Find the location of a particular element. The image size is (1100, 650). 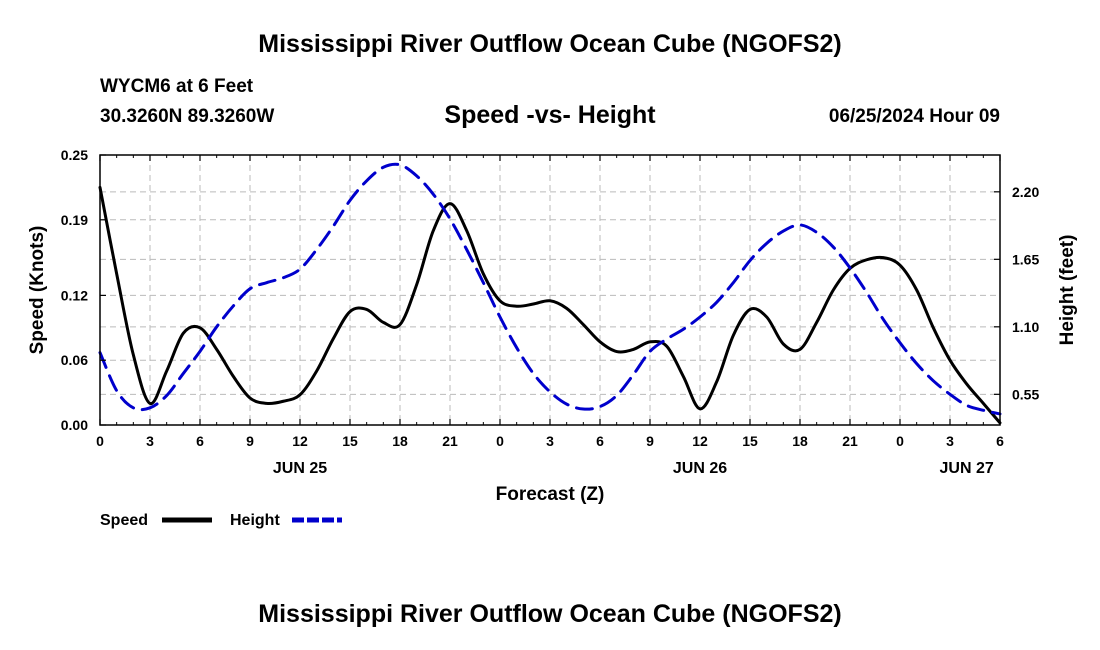

y-tick-label: 0.25 is located at coordinates (74, 155).